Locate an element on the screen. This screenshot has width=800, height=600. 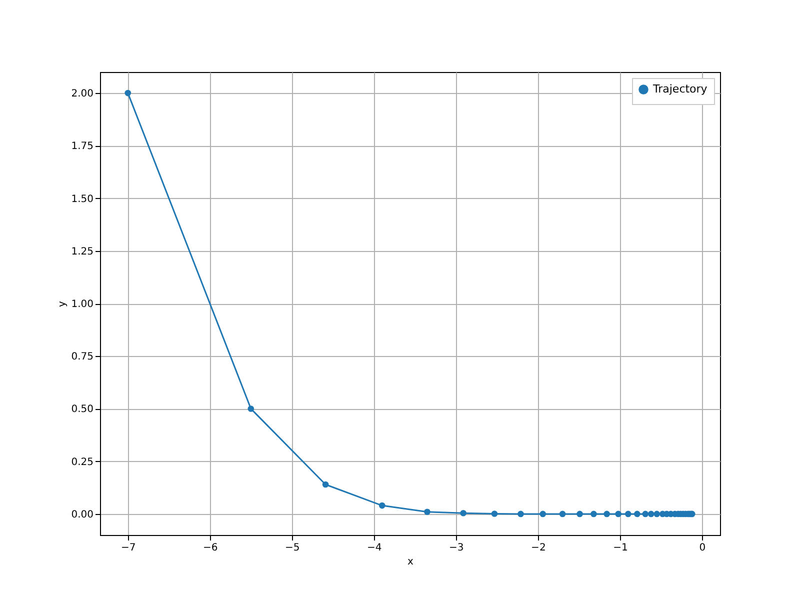
x-tick-label: −1 is located at coordinates (620, 548).